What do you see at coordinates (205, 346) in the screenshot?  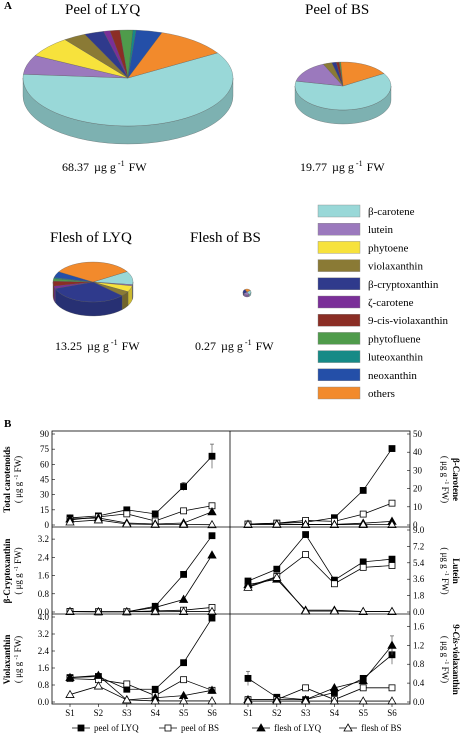 I see `pie-total-value: 0.27` at bounding box center [205, 346].